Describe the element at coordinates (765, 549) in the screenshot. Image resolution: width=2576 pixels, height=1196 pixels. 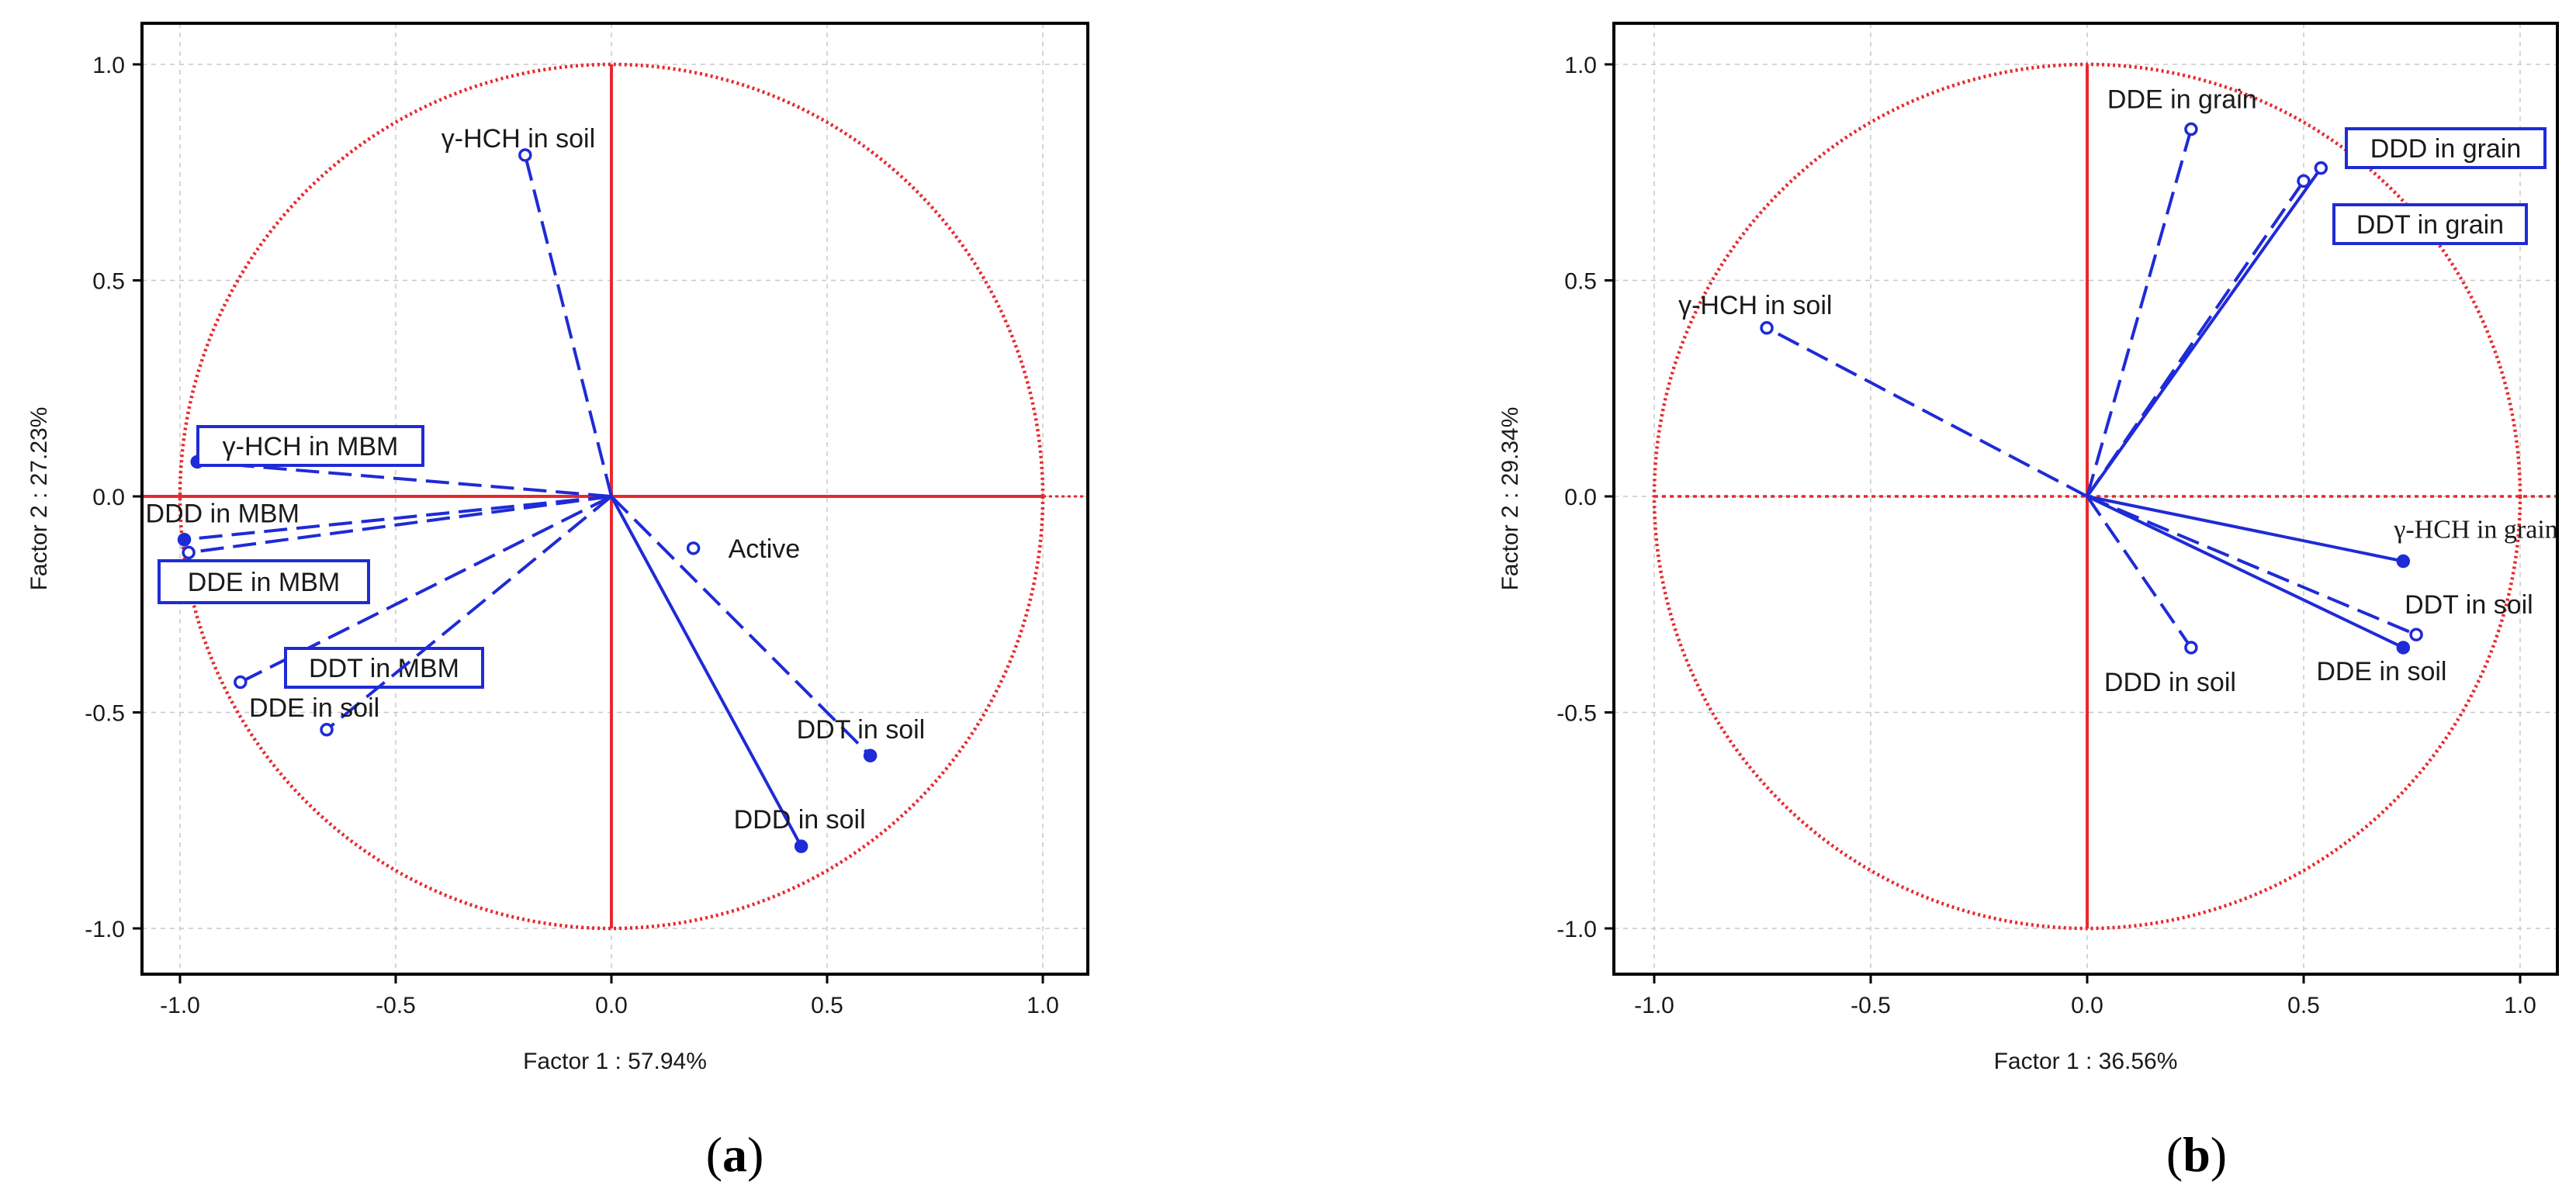
I see `point-label: Active` at that location.